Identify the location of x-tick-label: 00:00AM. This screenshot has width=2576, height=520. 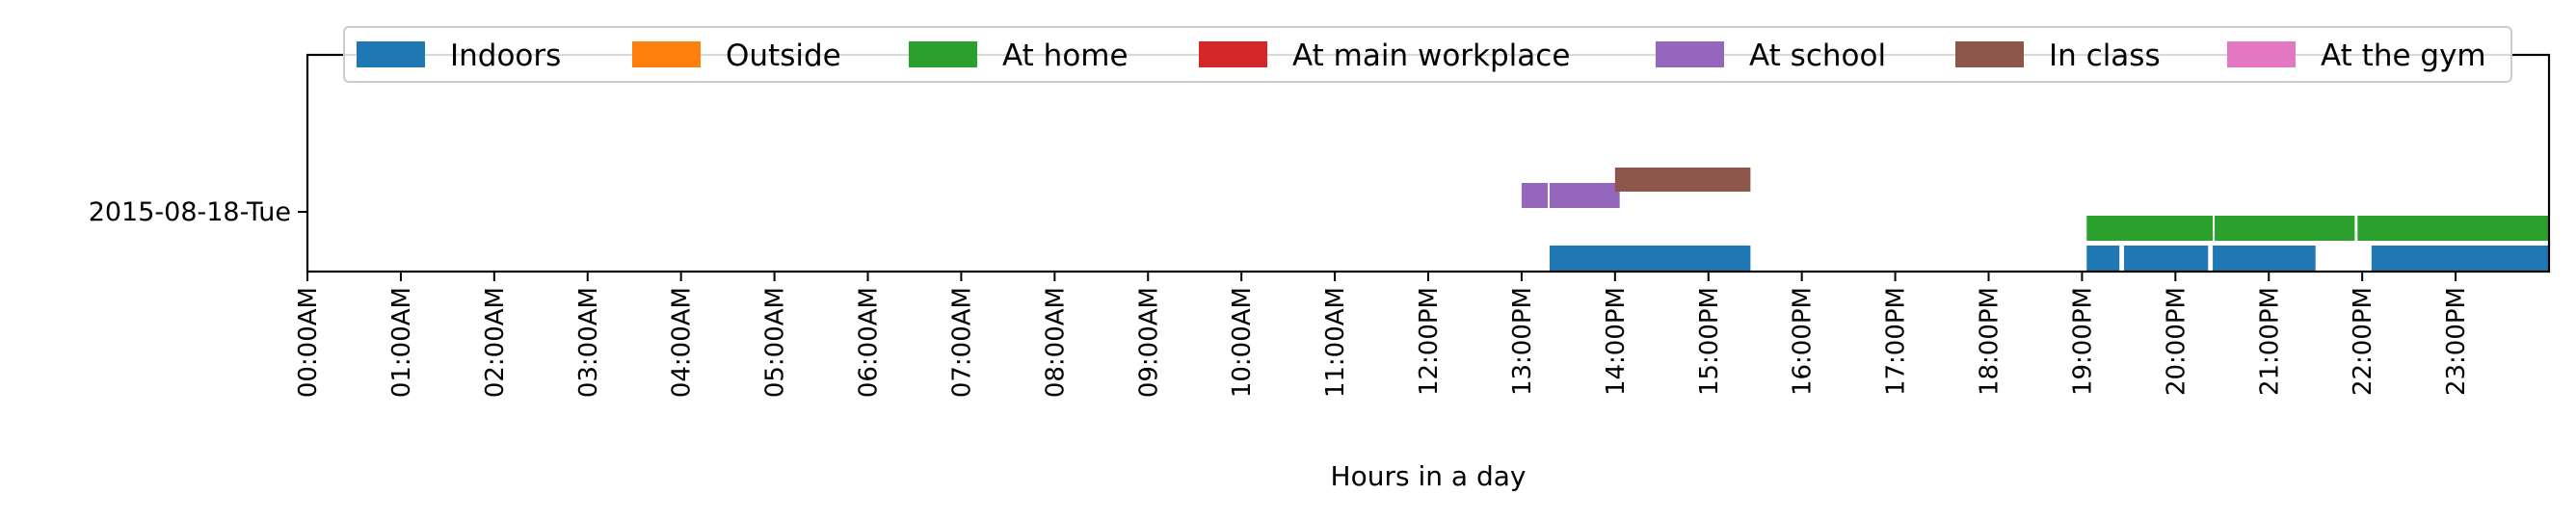
(308, 342).